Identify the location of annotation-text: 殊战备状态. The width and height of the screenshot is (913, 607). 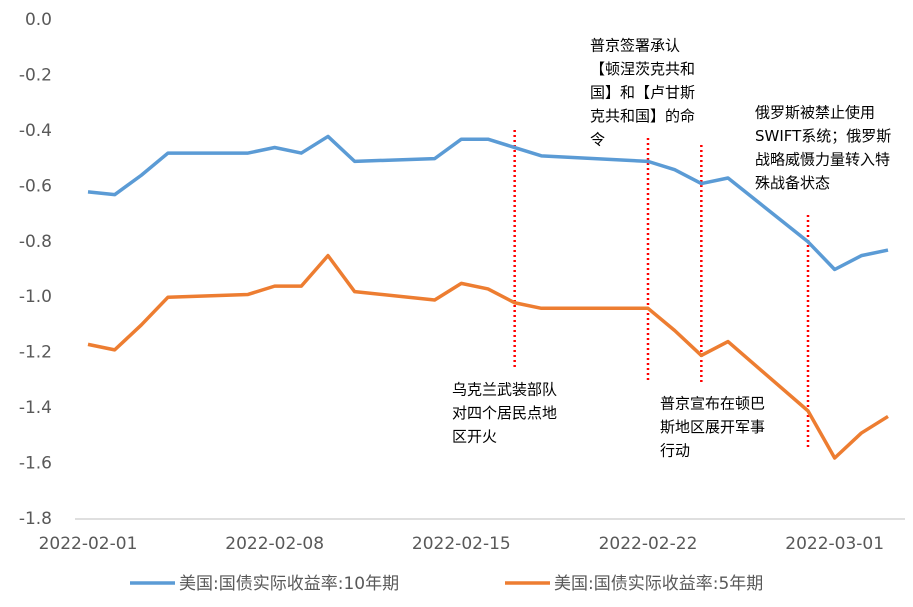
(792, 183).